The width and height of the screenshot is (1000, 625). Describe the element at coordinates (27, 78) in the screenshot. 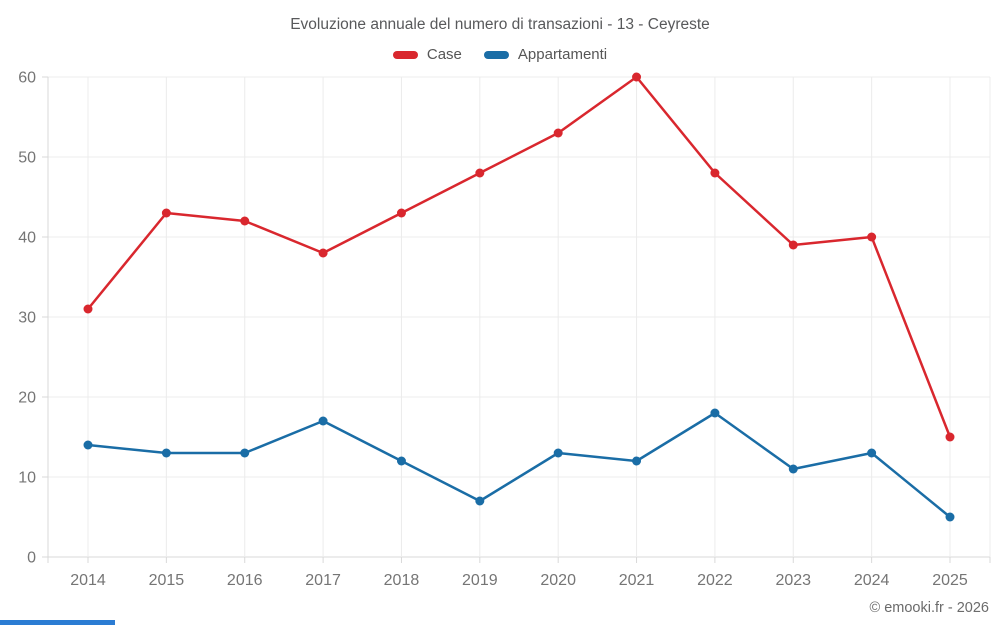

I see `y-axis-label: 60` at that location.